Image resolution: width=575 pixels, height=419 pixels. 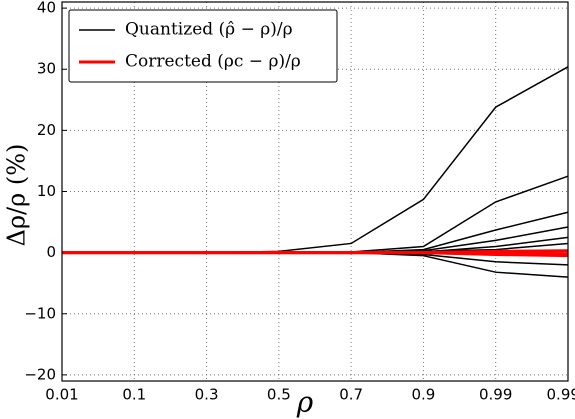 I want to click on x-tick-label: 0.1, so click(x=134, y=395).